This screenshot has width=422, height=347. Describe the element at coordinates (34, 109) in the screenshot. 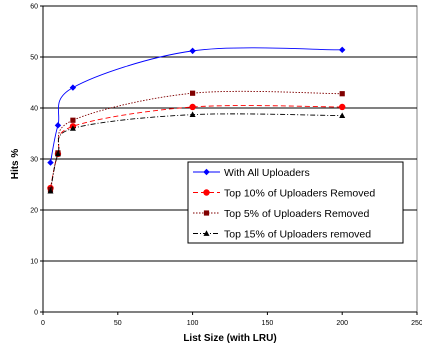

I see `y-tick-label: 40` at that location.